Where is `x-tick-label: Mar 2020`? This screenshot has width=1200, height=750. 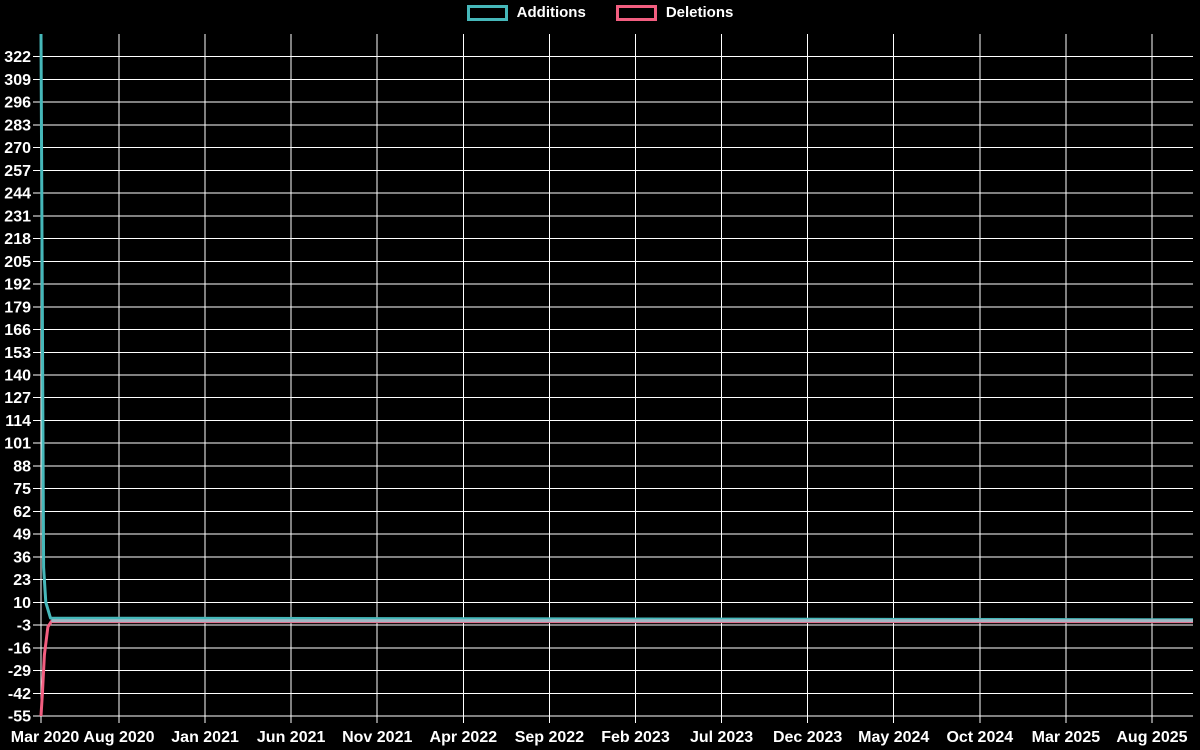 x-tick-label: Mar 2020 is located at coordinates (45, 737).